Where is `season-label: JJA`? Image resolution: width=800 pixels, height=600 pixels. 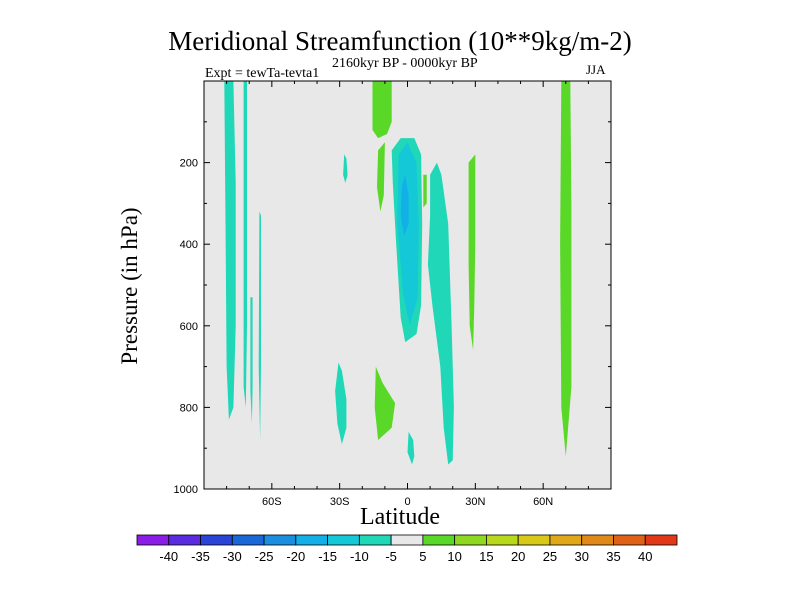
season-label: JJA is located at coordinates (596, 69).